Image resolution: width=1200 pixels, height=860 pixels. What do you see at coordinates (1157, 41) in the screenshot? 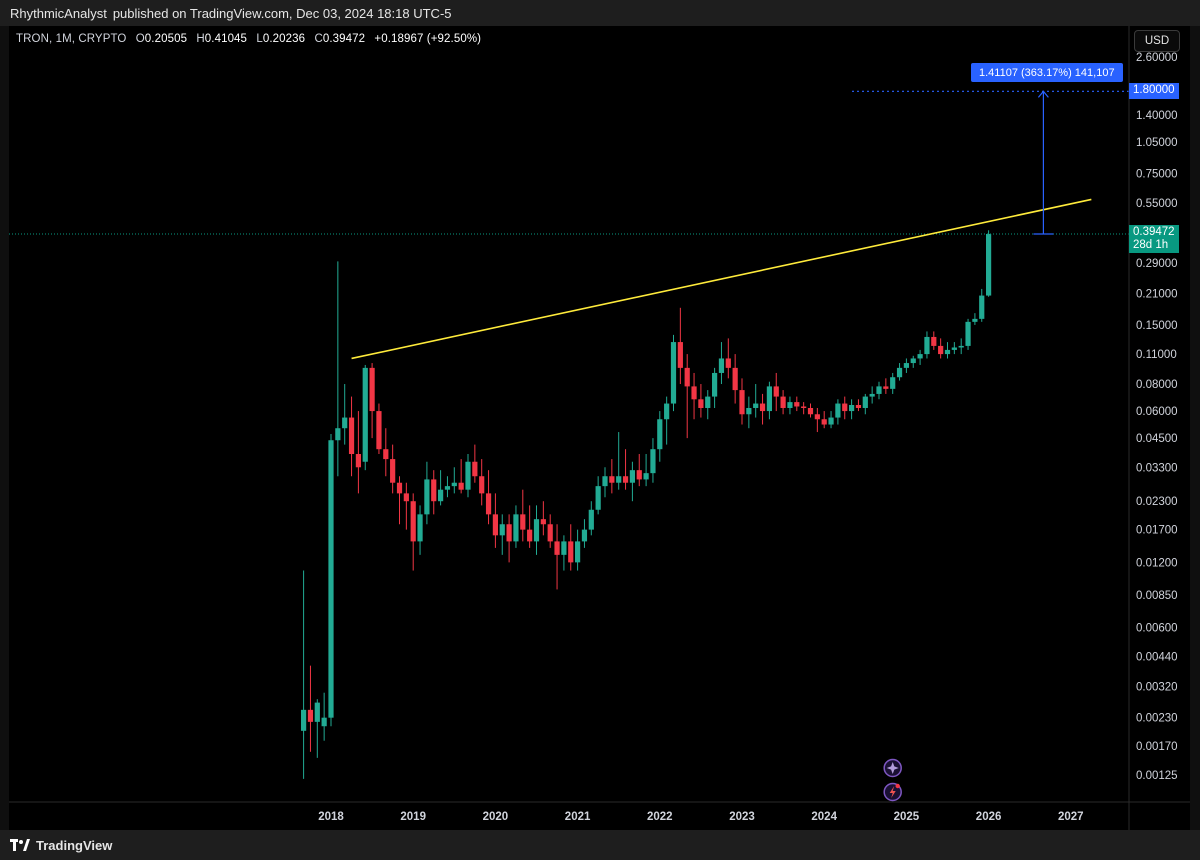
I see `currency-button: USD` at bounding box center [1157, 41].